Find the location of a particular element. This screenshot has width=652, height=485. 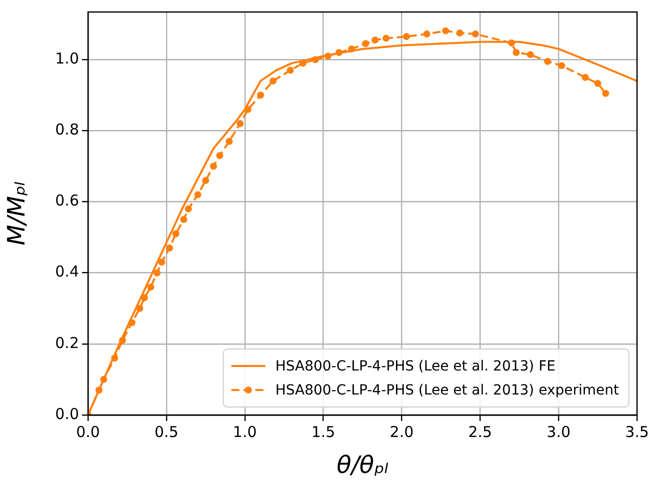

y-tick-label: 0.4 is located at coordinates (67, 271).